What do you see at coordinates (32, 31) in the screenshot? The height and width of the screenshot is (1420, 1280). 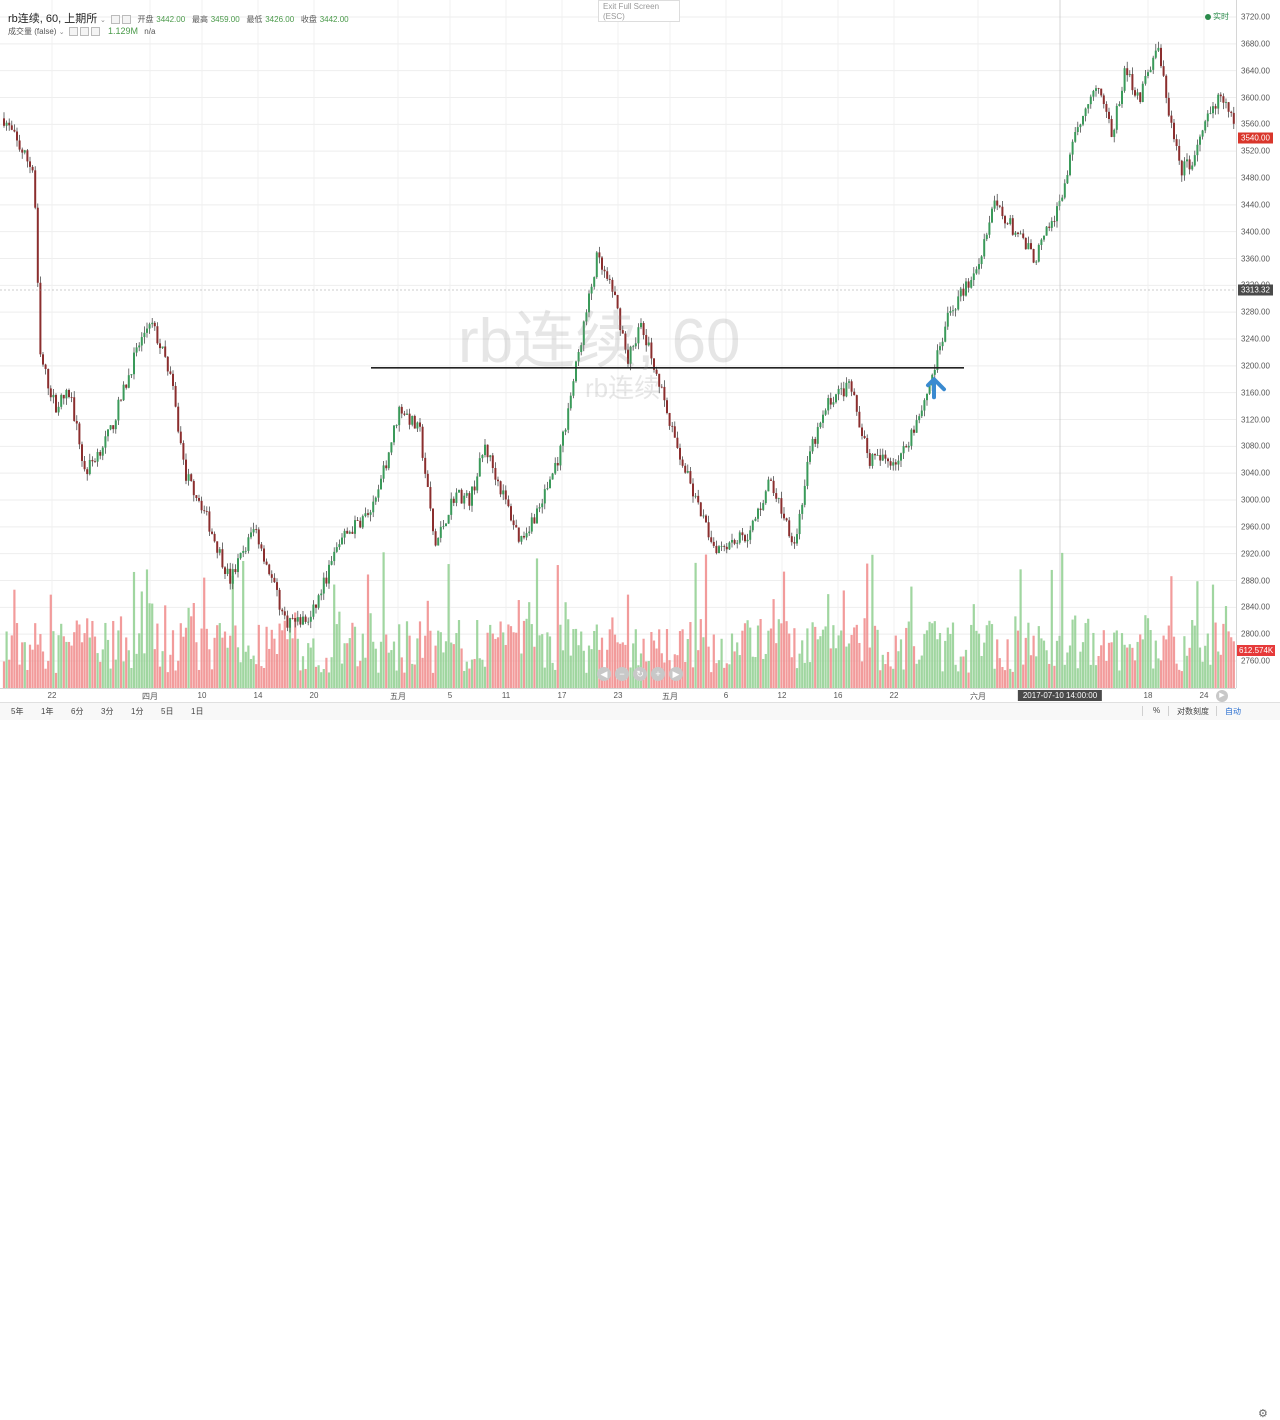 I see `volume-label: 成交量 (false)` at bounding box center [32, 31].